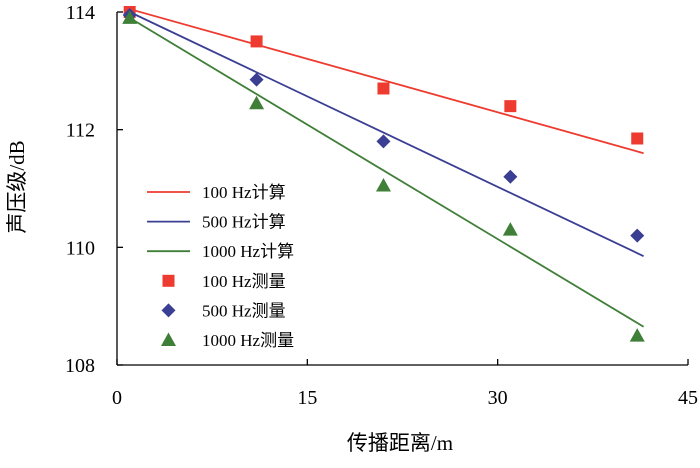  I want to click on y-tick-label: 108, so click(80, 366).